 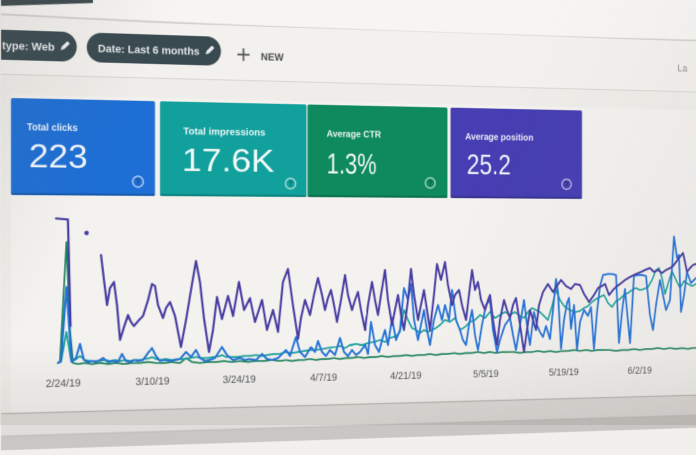 I want to click on svg-text: 25.2, so click(x=489, y=164).